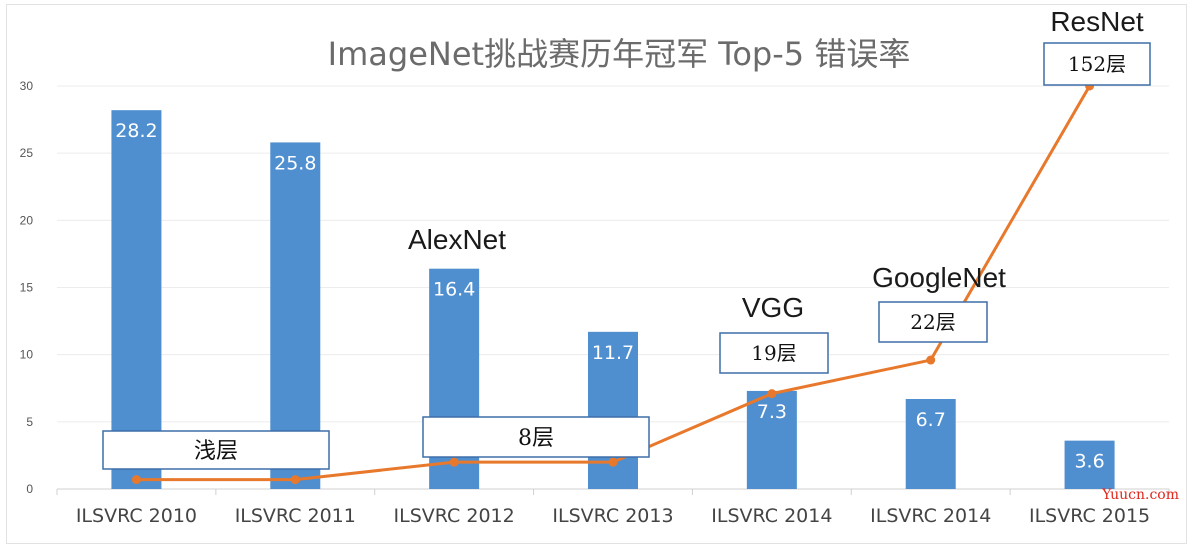 The image size is (1193, 549). Describe the element at coordinates (612, 516) in the screenshot. I see `x-tick-label: ILSVRC 2013` at that location.